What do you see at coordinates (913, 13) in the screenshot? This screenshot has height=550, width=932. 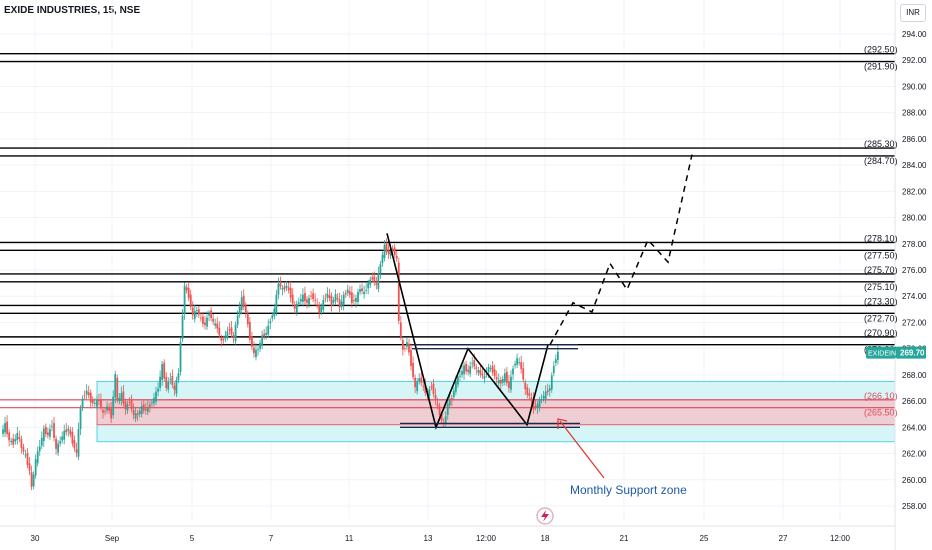 I see `currency-button: INR` at bounding box center [913, 13].